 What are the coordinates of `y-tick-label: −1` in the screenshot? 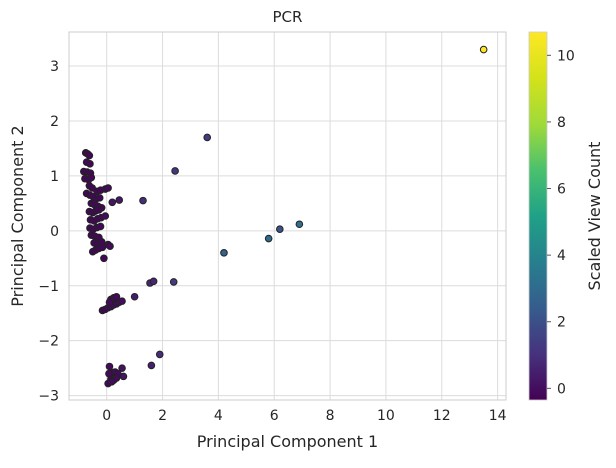 It's located at (48, 287).